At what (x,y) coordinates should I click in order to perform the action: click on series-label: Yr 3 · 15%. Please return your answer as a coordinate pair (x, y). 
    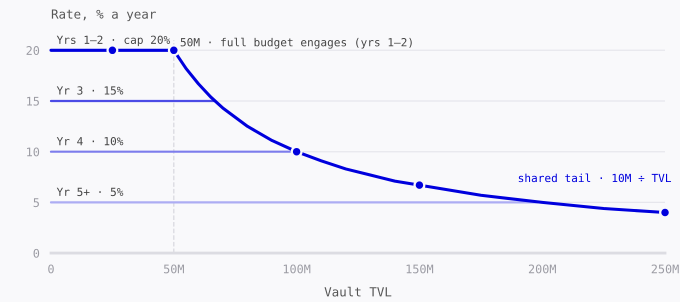
    Looking at the image, I should click on (90, 90).